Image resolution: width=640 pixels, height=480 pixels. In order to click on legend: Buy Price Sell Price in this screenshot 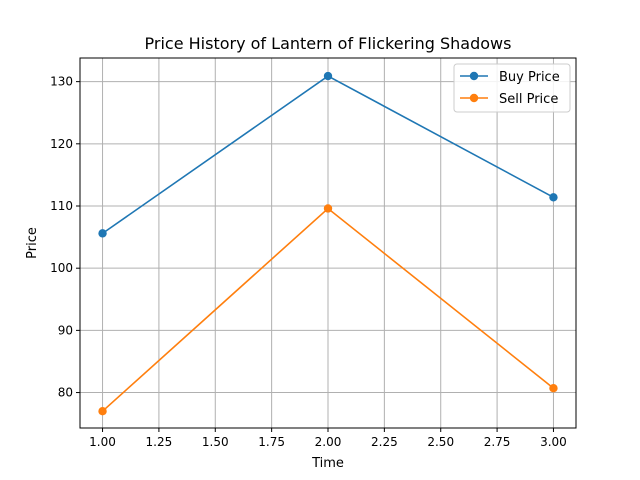, I will do `click(512, 88)`.